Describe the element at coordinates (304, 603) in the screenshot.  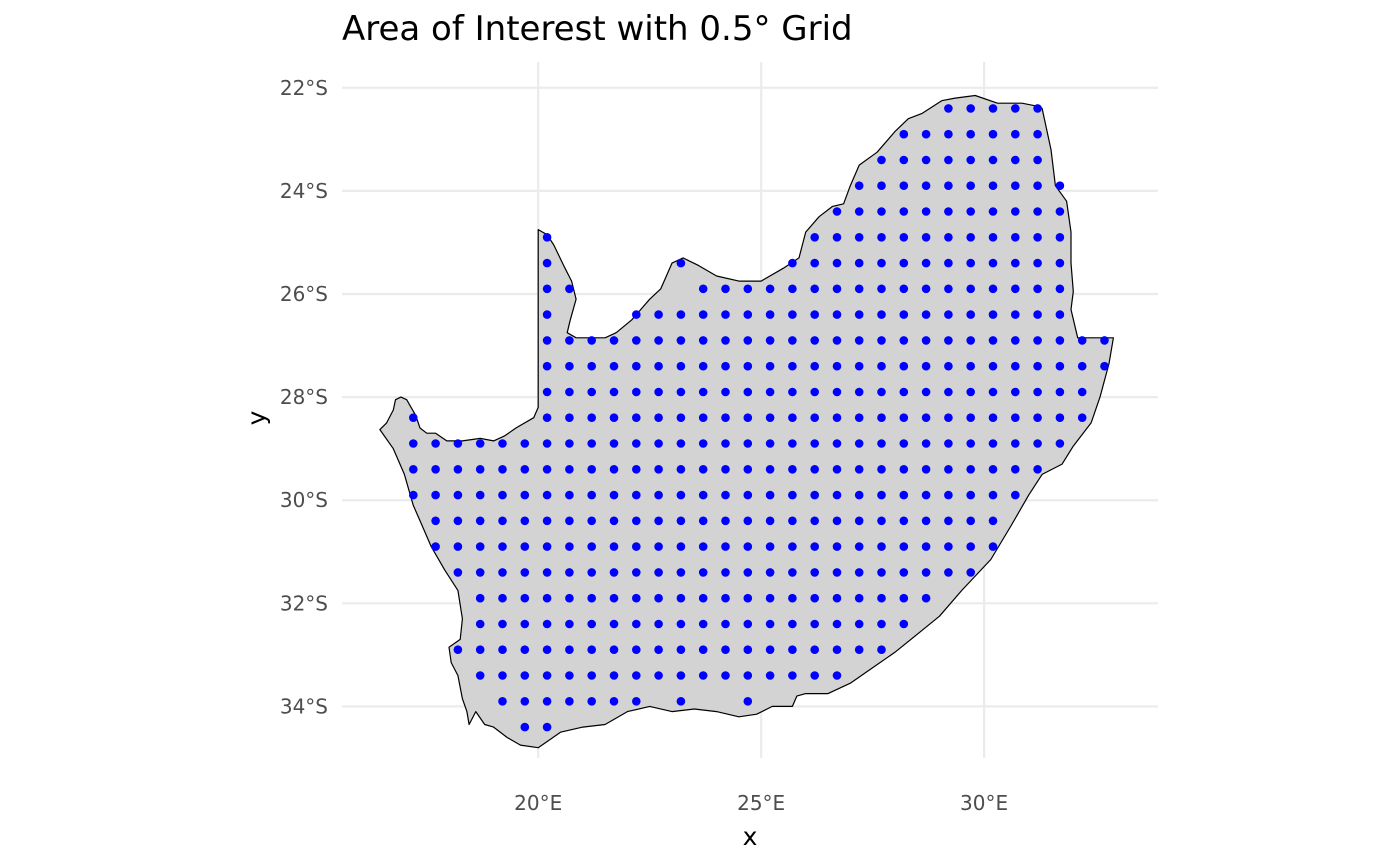
I see `y-tick-label: 32°S` at that location.